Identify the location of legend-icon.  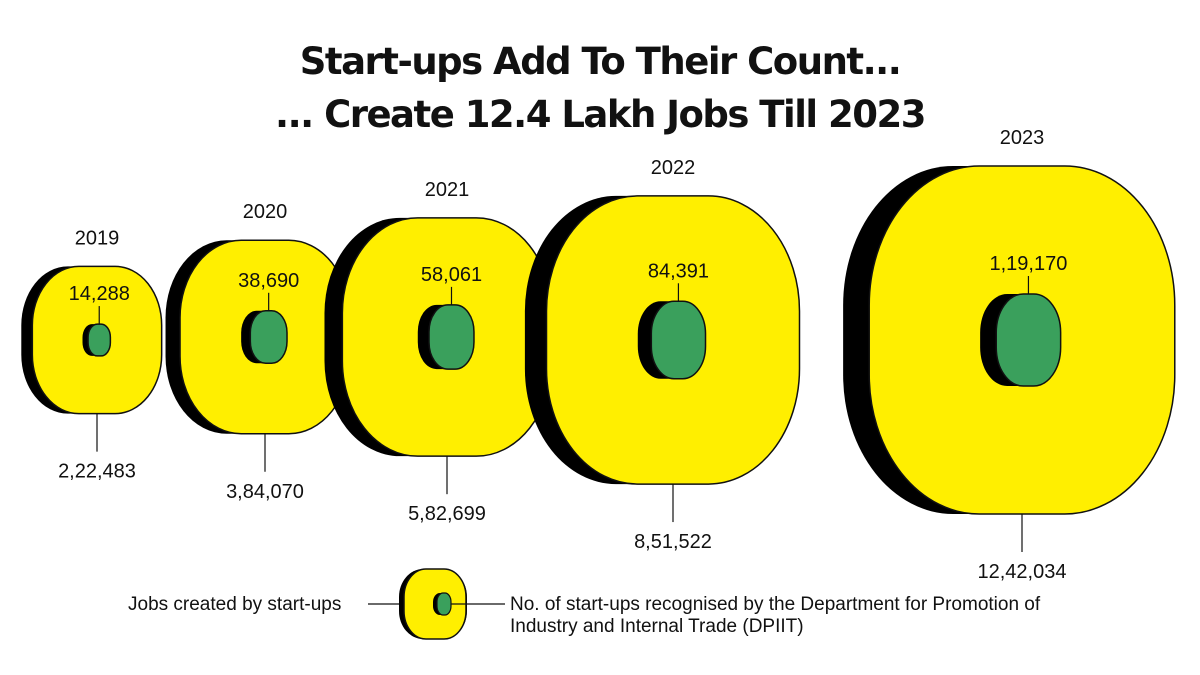
(436, 604).